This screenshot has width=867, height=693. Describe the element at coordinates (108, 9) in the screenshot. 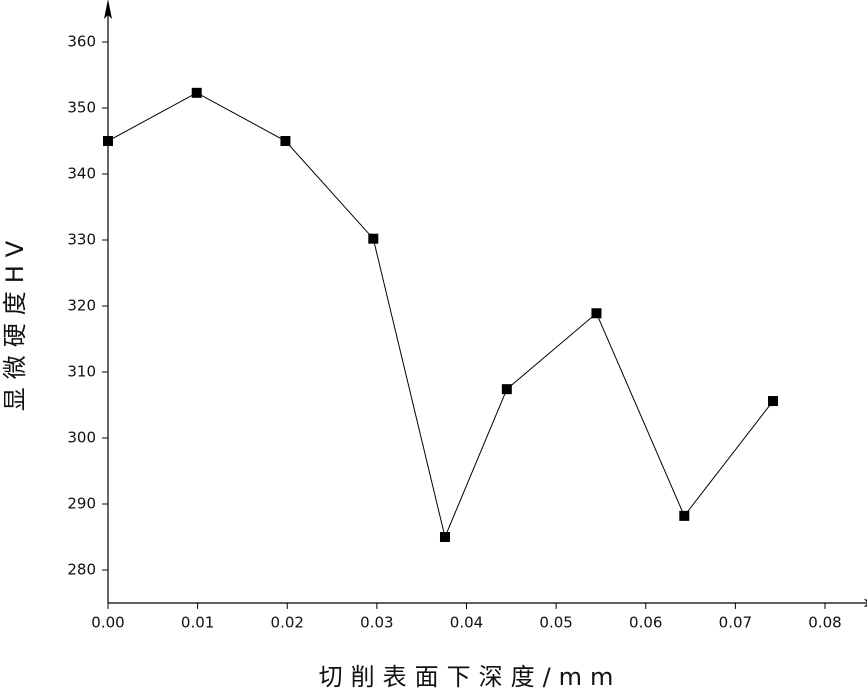

I see `y-axis-arrow` at that location.